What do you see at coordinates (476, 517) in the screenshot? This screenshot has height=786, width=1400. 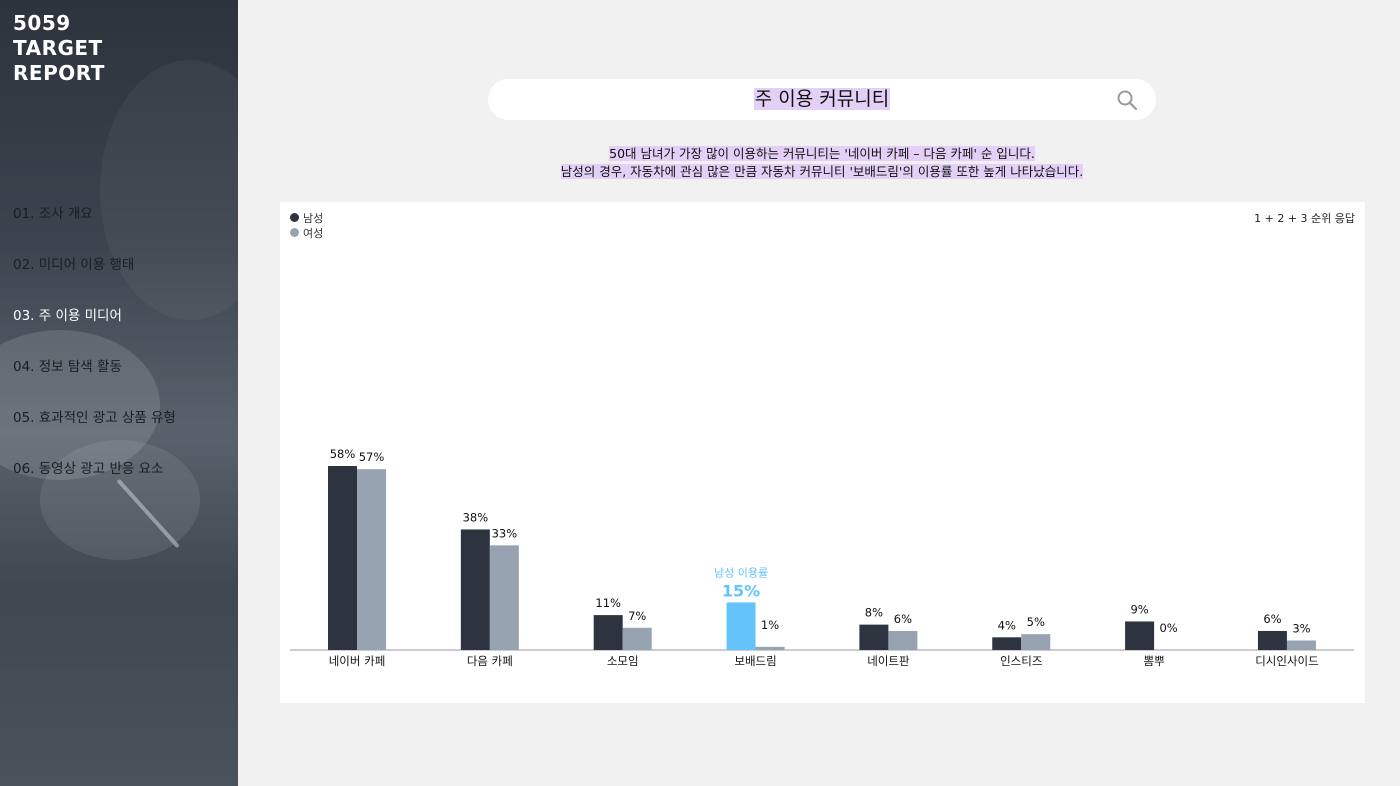 I see `data-label-male: 38%` at bounding box center [476, 517].